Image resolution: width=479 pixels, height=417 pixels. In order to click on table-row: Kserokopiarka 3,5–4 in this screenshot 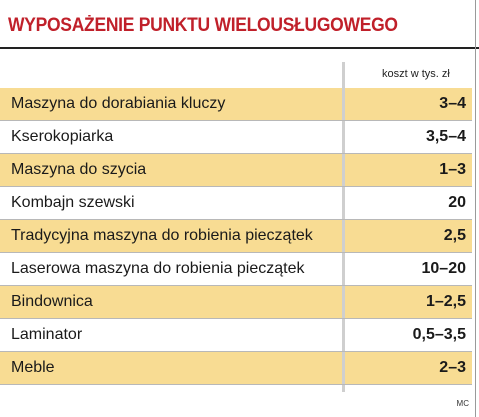, I will do `click(236, 137)`.